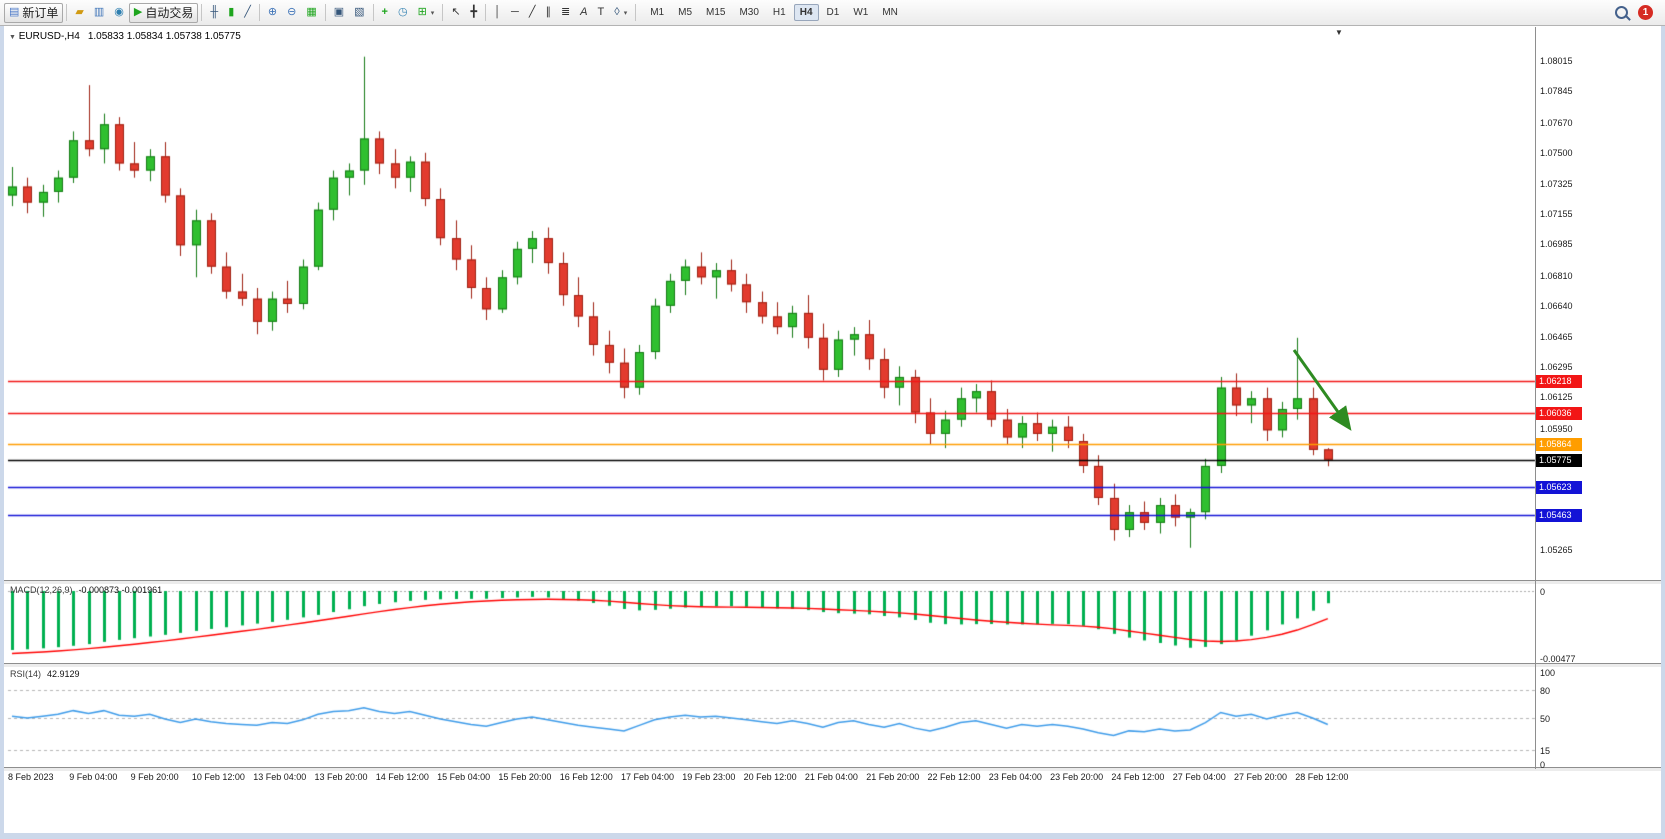 This screenshot has height=839, width=1665. I want to click on vertical-line-tool-button: │, so click(497, 13).